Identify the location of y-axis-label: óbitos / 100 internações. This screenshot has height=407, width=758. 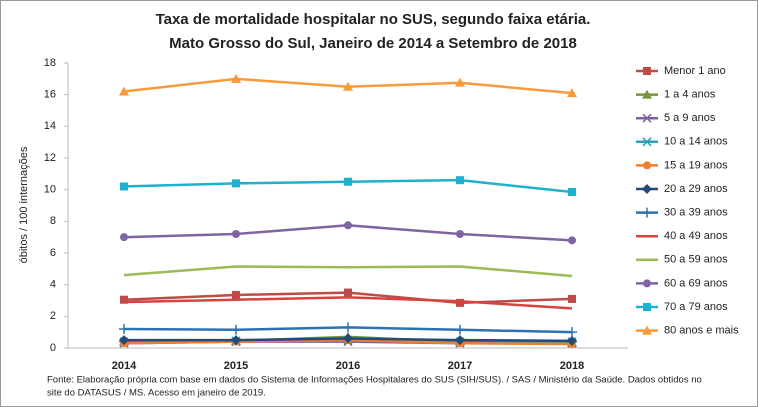
(24, 204).